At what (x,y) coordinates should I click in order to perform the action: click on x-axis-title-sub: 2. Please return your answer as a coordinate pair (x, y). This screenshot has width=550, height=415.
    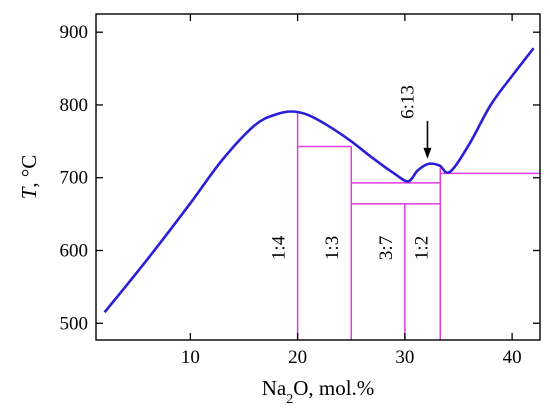
    Looking at the image, I should click on (289, 399).